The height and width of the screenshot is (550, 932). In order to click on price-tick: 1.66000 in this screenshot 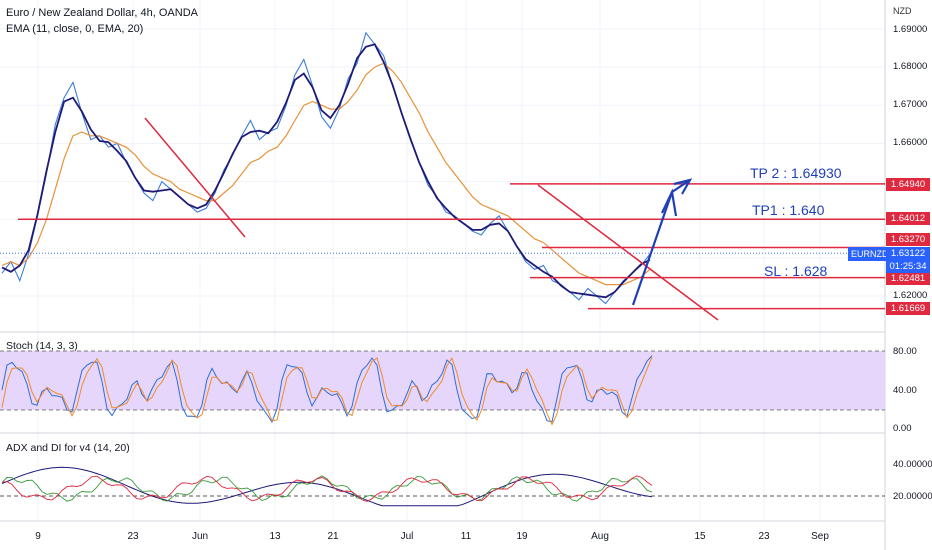, I will do `click(910, 142)`.